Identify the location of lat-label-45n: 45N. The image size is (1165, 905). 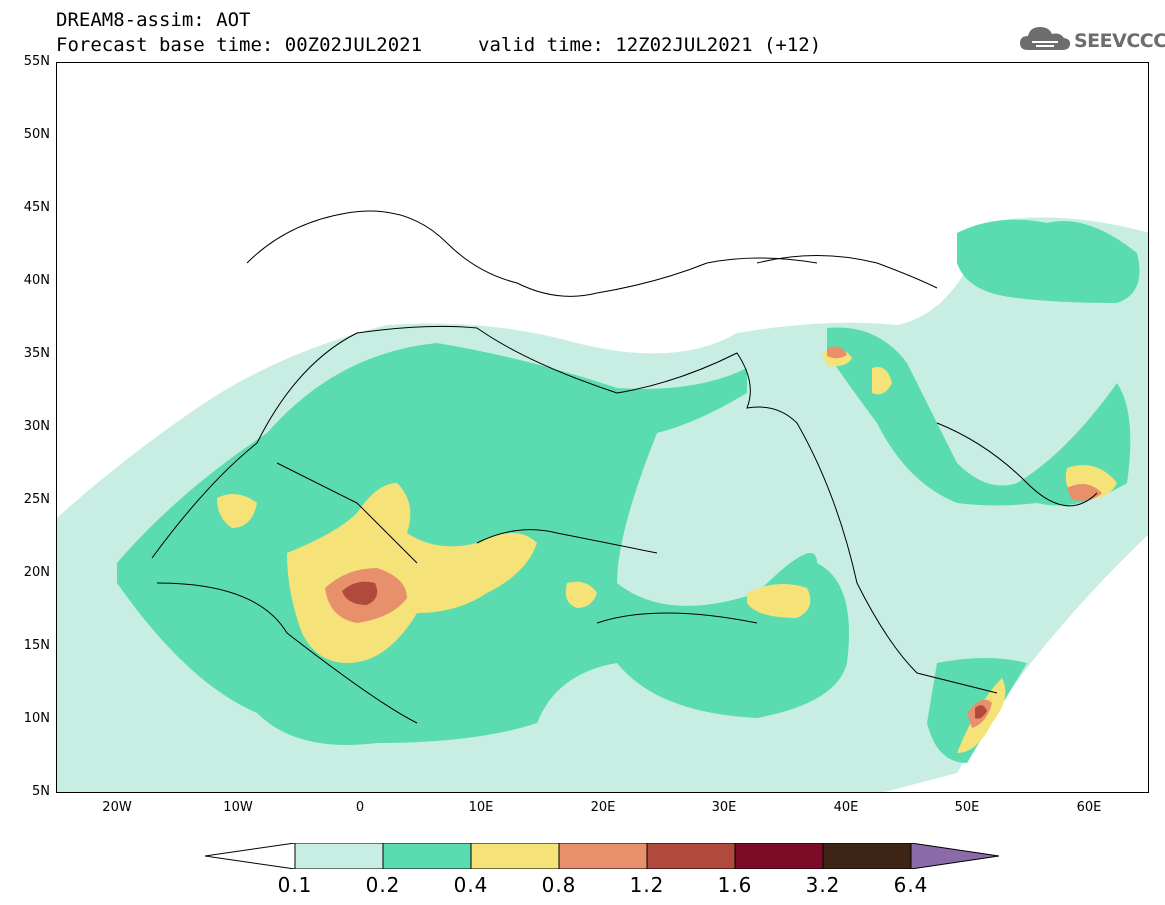
(36, 207).